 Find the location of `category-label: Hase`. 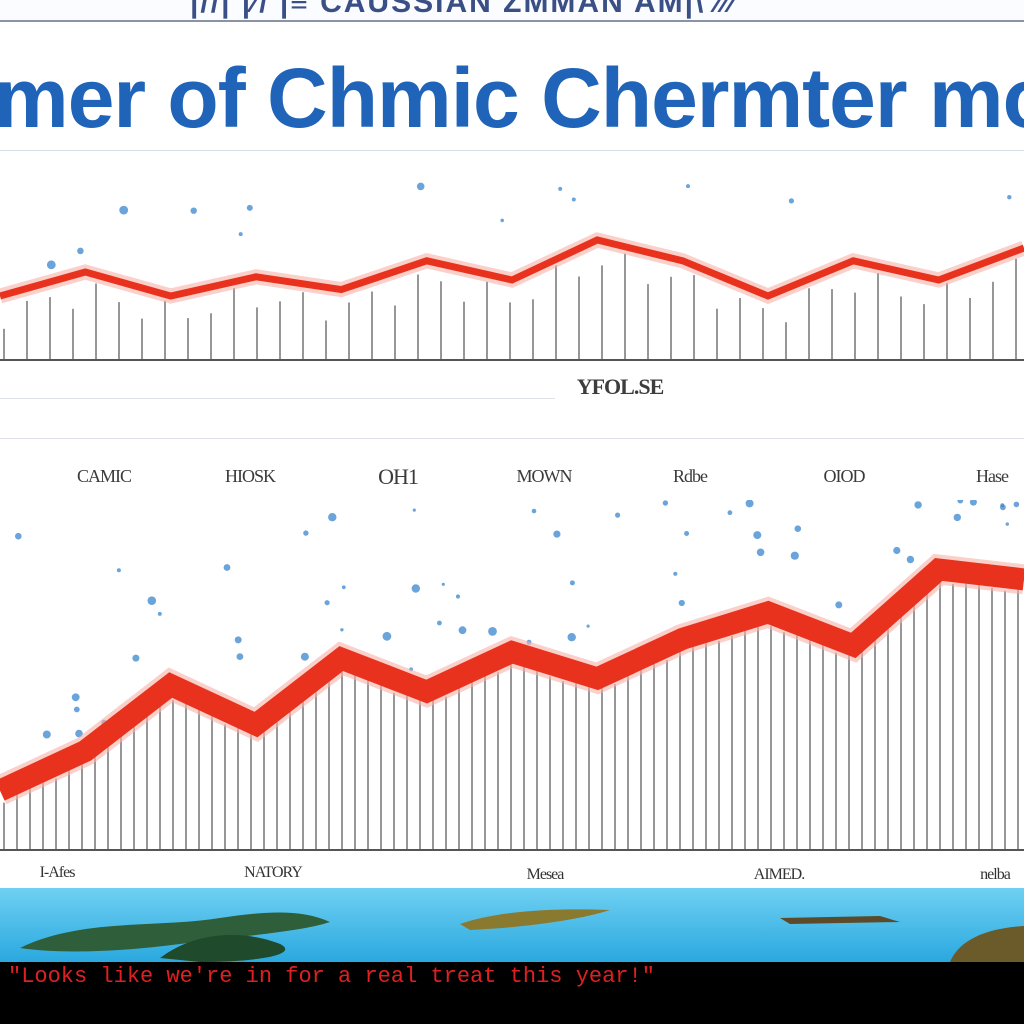

category-label: Hase is located at coordinates (992, 476).